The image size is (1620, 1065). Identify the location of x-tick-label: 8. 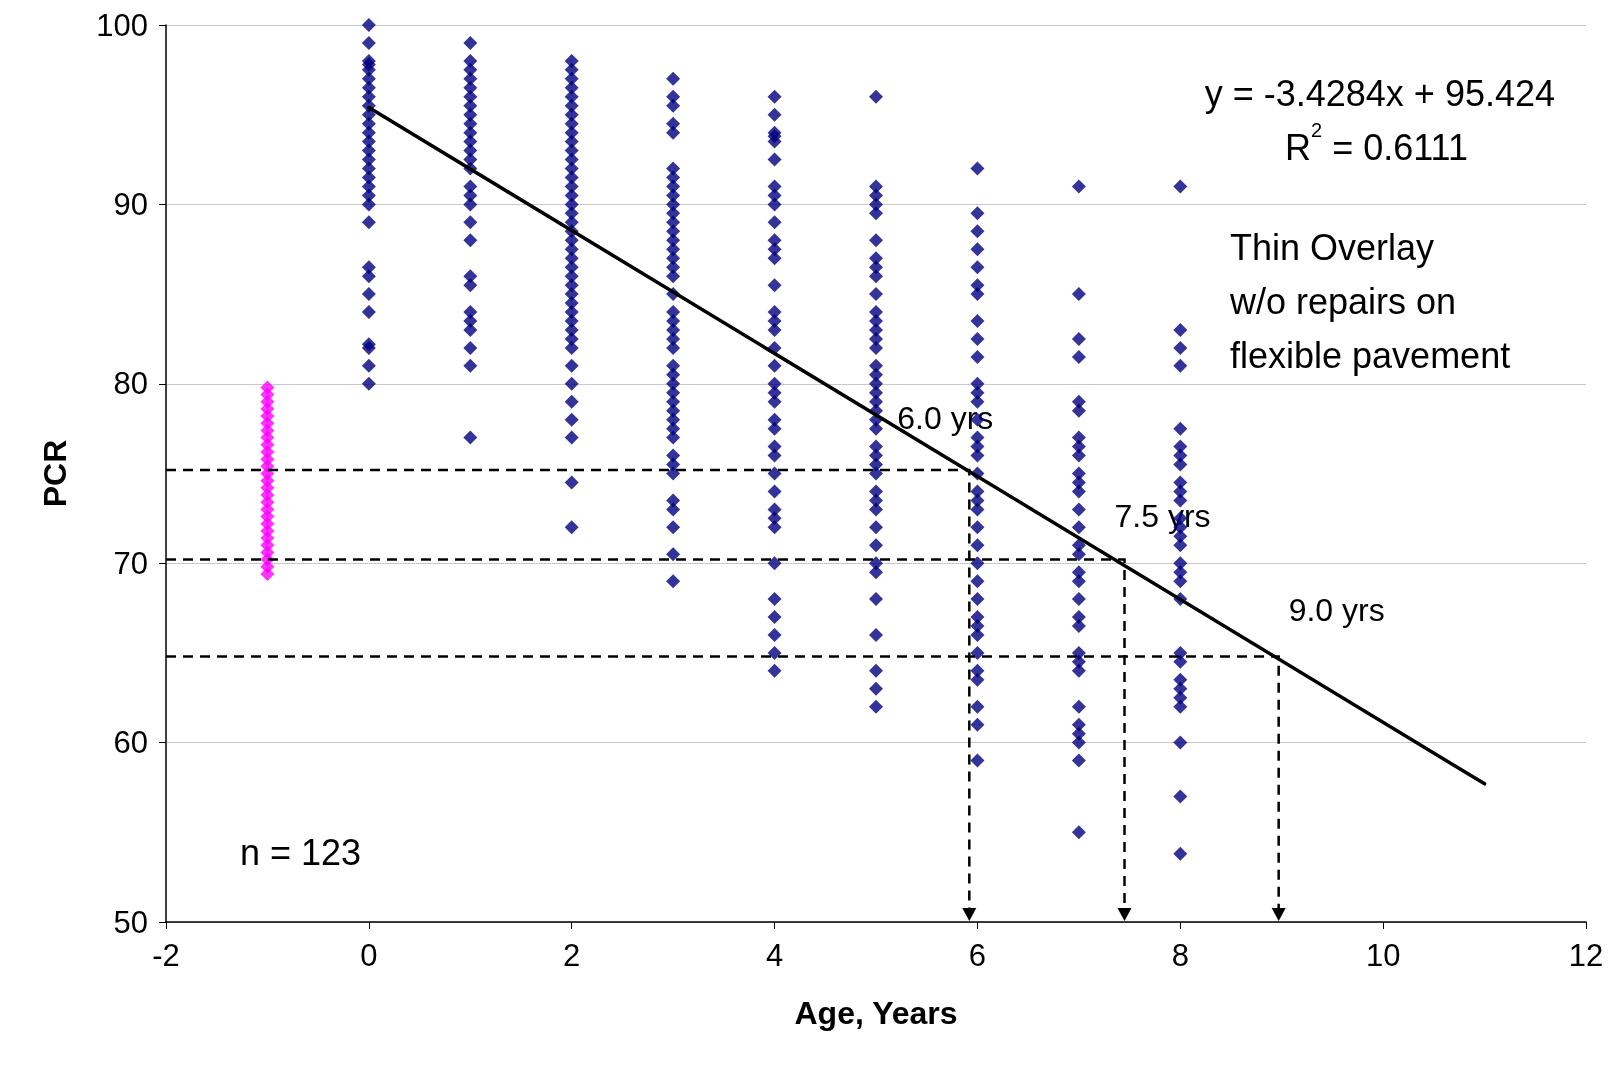
(1180, 955).